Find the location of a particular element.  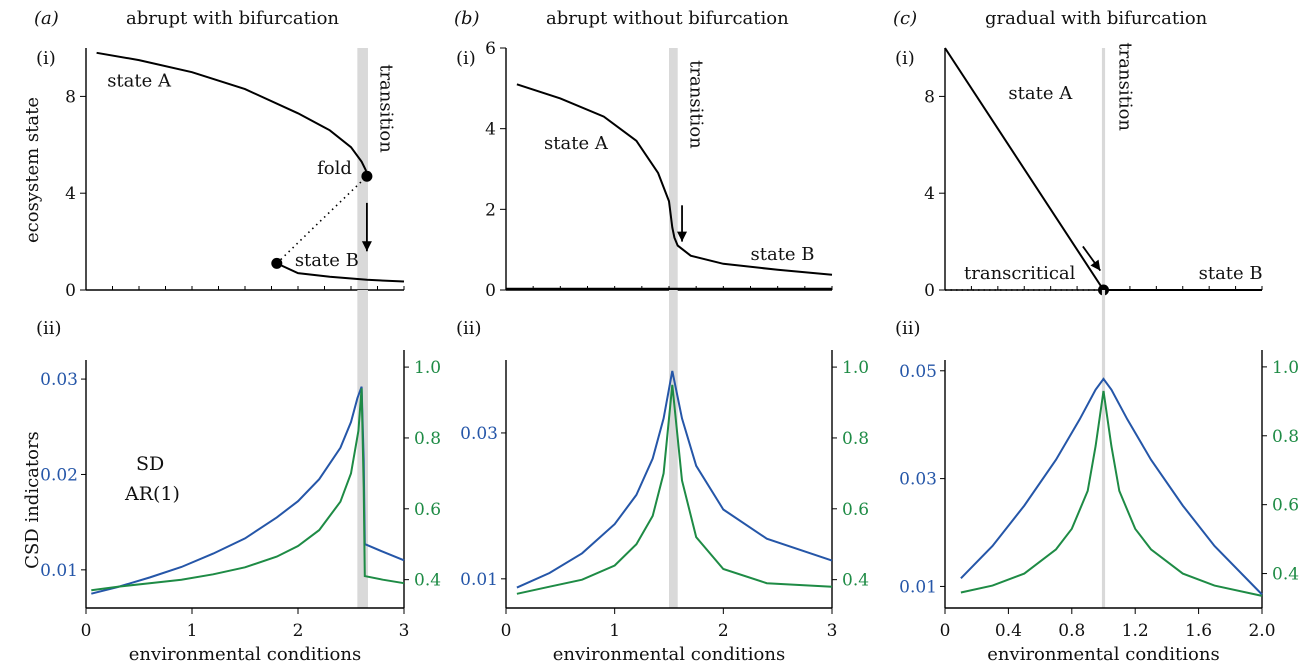

y-right-tick-label-b-ii: 1.0 is located at coordinates (855, 368).